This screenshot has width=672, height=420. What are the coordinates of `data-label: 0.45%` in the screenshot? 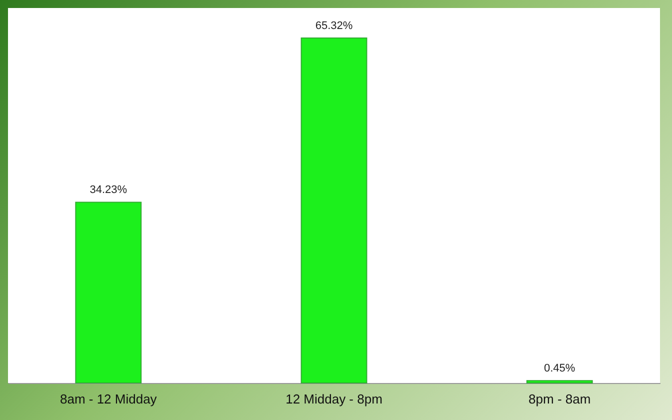 It's located at (560, 368).